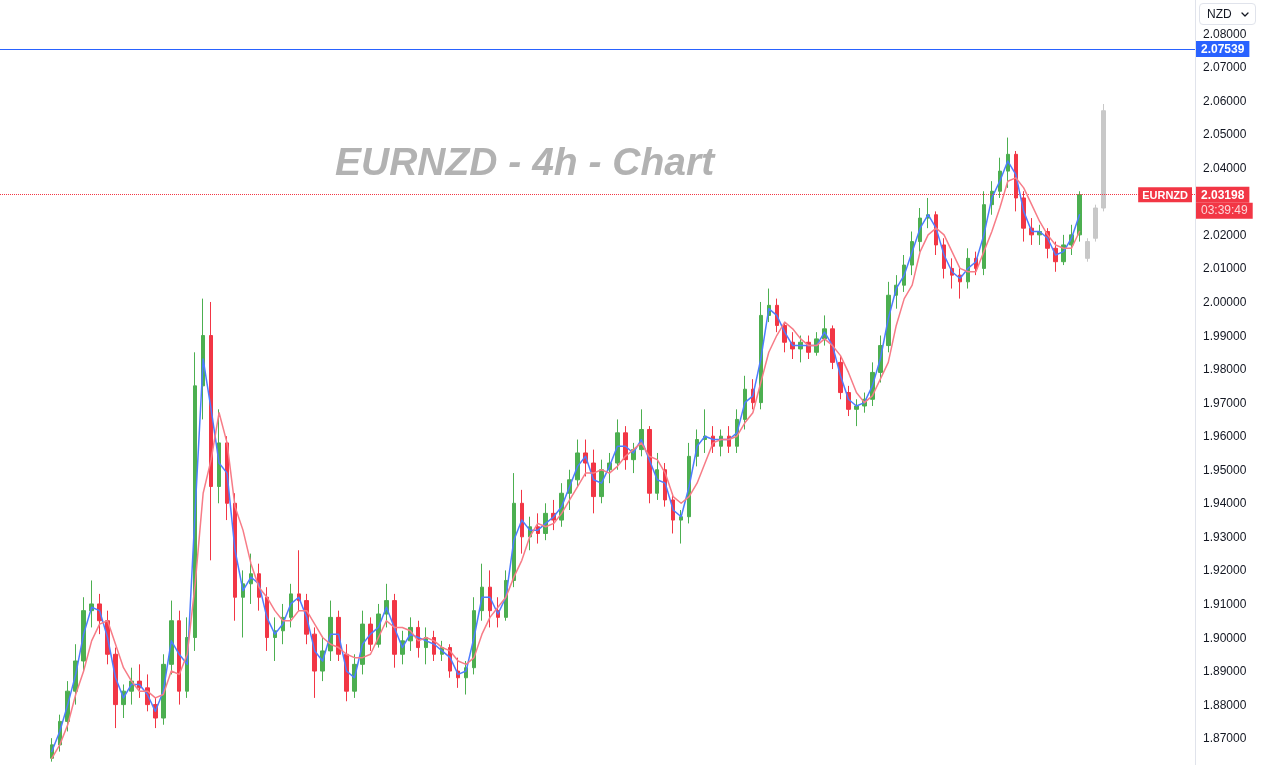  I want to click on y-tick-label: 2.05000, so click(1225, 134).